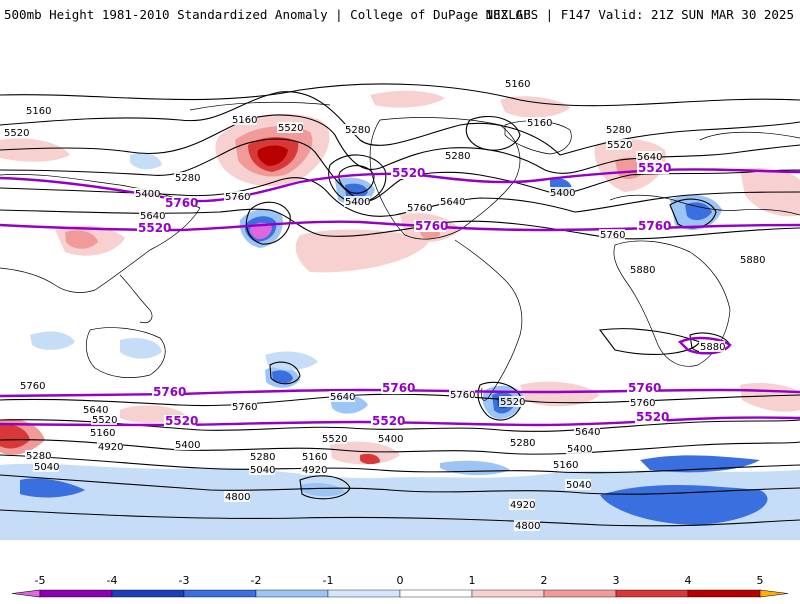 This screenshot has width=800, height=604. I want to click on colorbar-tick-labels: -5 -4 -3 -2 -1 0 1 2 3 4 5, so click(399, 580).